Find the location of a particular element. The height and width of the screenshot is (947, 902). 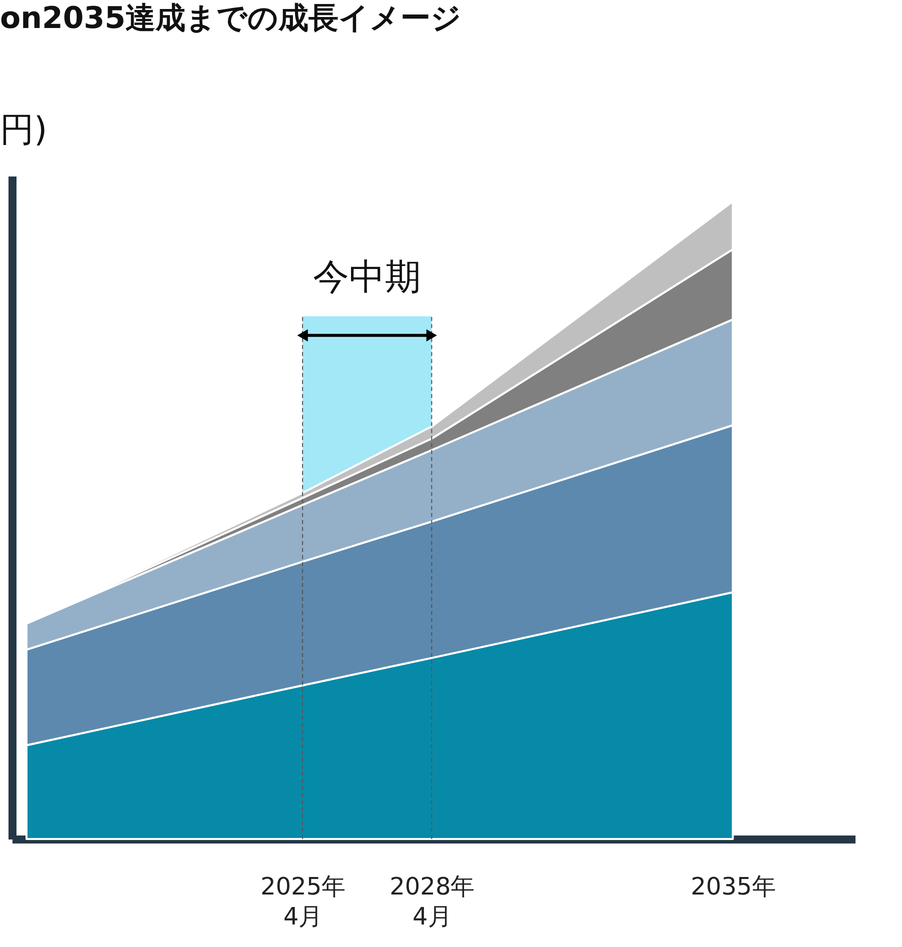

y-axis-title: 円) is located at coordinates (24, 130).